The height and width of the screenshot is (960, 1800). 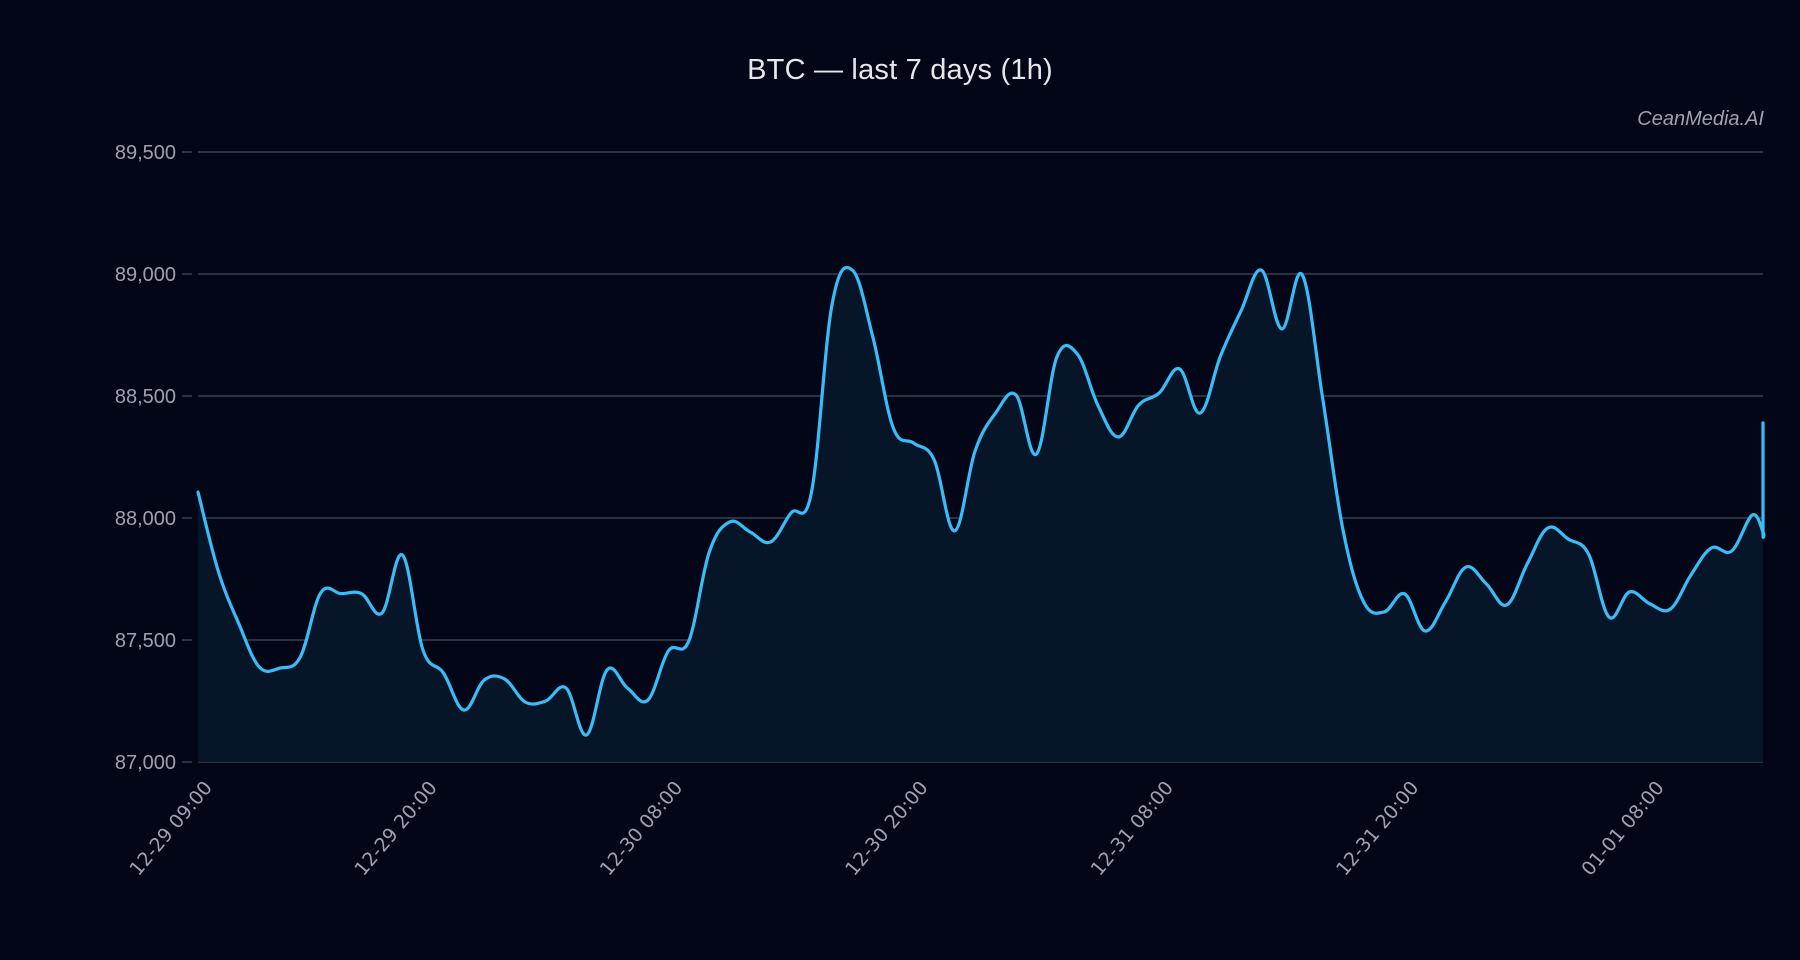 What do you see at coordinates (145, 763) in the screenshot?
I see `y-tick-label: 87,000` at bounding box center [145, 763].